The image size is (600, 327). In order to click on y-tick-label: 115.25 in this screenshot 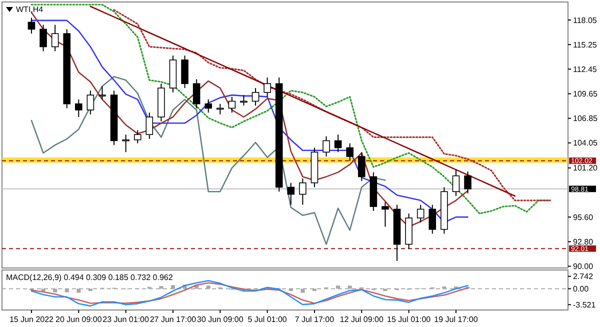, I will do `click(585, 45)`.